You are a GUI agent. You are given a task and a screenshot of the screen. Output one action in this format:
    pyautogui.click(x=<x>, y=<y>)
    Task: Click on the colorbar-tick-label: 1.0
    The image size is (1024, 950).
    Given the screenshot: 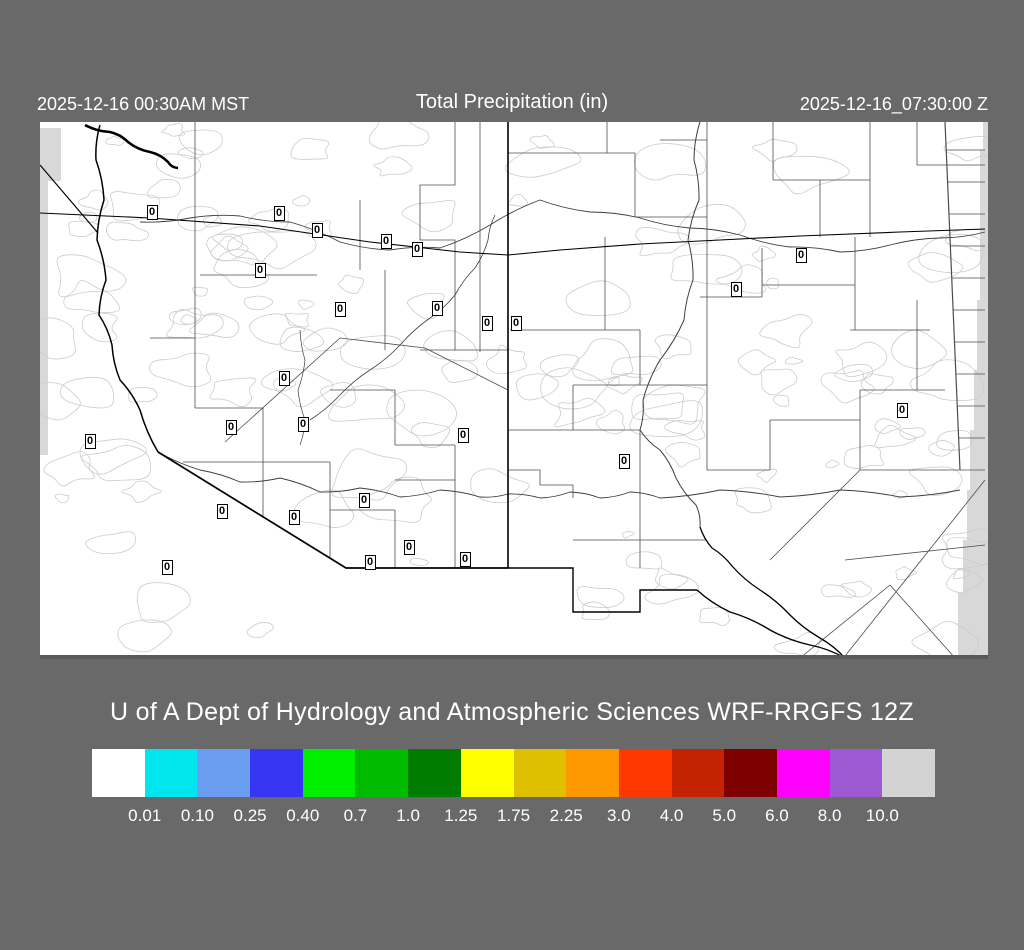 What is the action you would take?
    pyautogui.click(x=408, y=815)
    